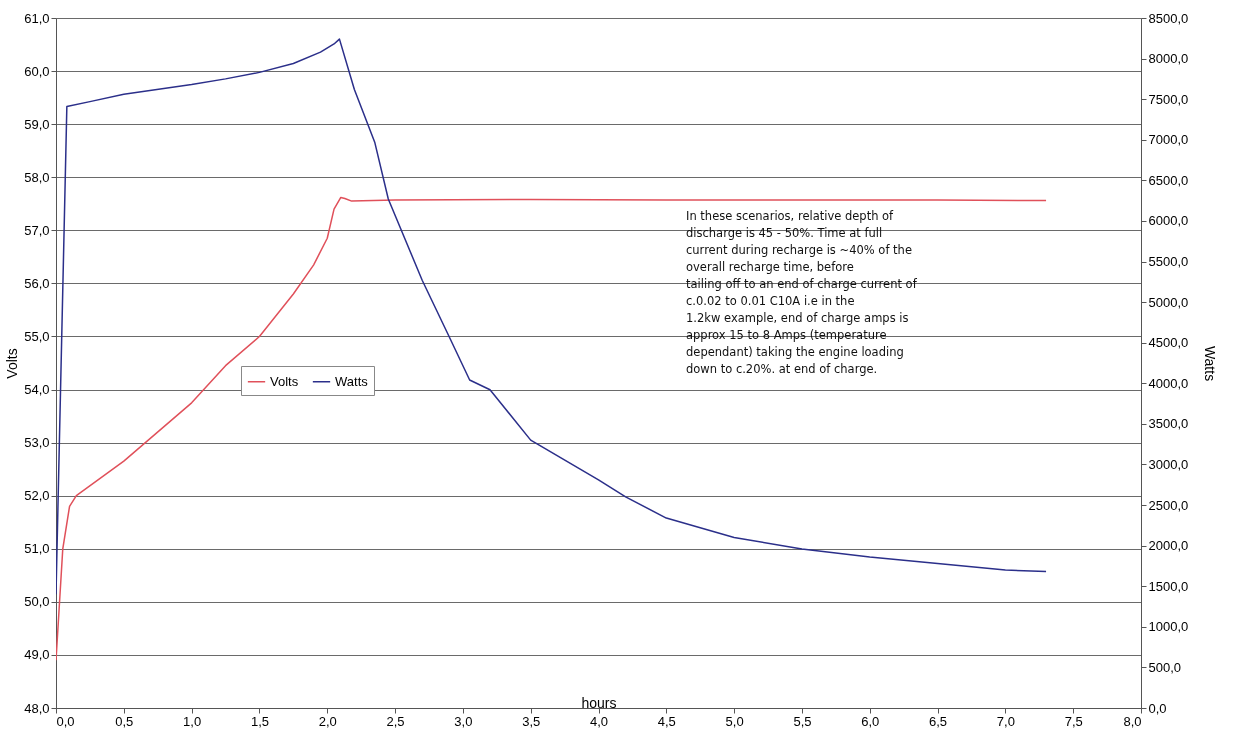 The width and height of the screenshot is (1259, 746). I want to click on y2-tick-label: 500,0, so click(1165, 667).